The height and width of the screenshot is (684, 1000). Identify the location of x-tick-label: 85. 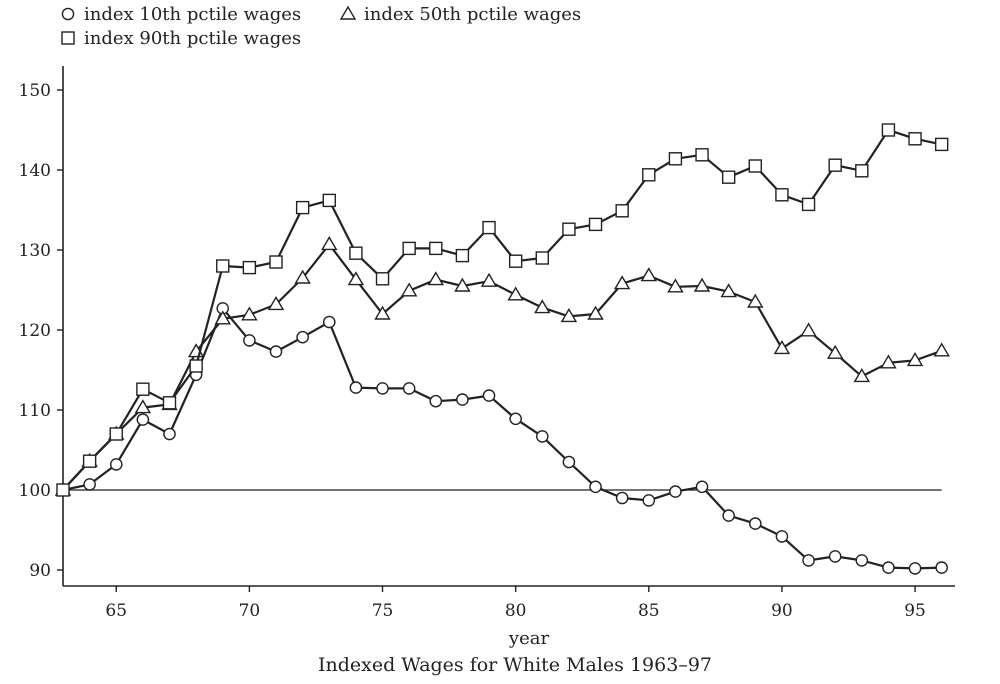
(649, 611).